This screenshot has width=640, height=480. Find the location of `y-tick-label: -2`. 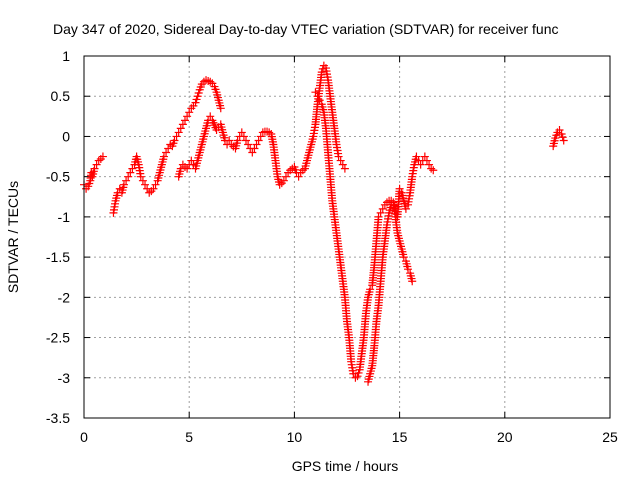

y-tick-label: -2 is located at coordinates (64, 297).